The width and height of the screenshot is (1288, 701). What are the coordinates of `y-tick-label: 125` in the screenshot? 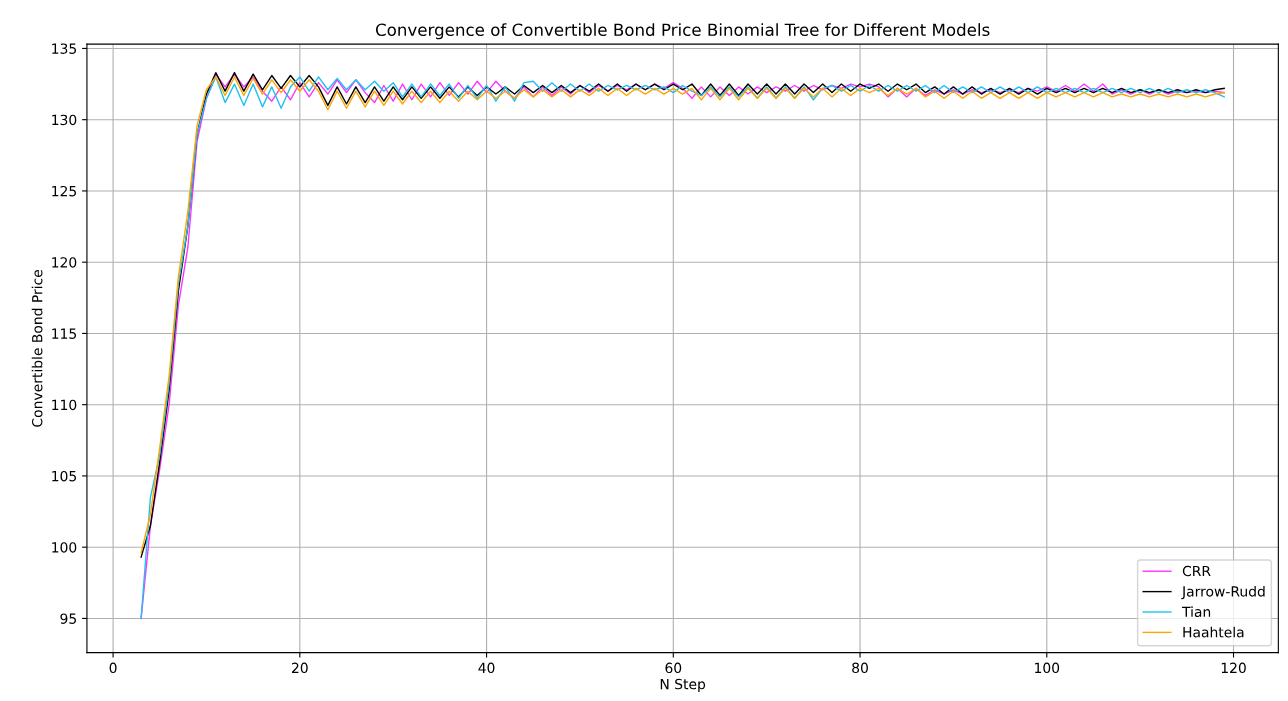 It's located at (64, 191).